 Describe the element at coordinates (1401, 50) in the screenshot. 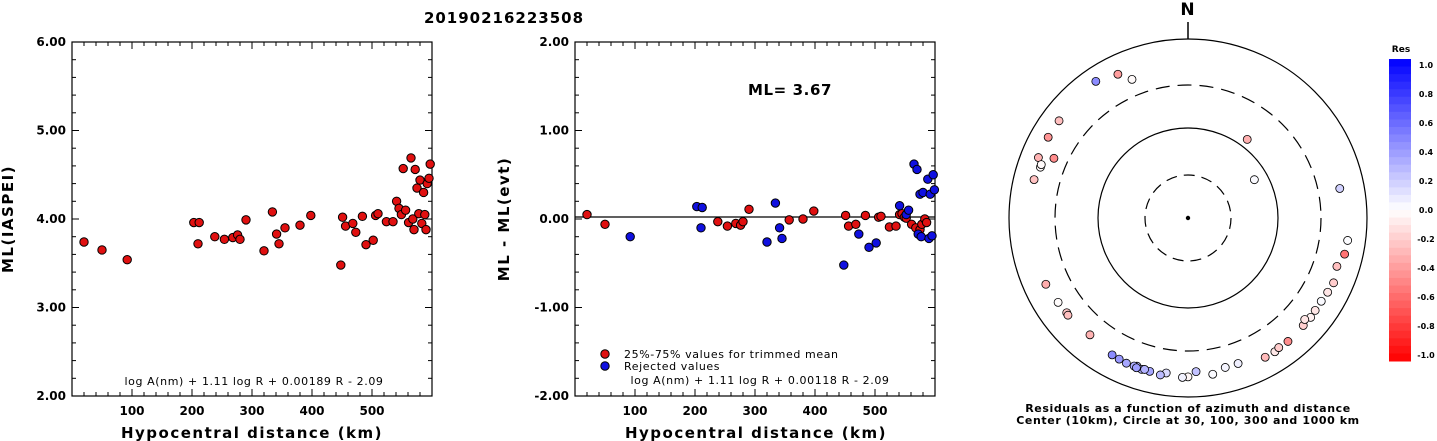

I see `colorbar-title: Res` at that location.